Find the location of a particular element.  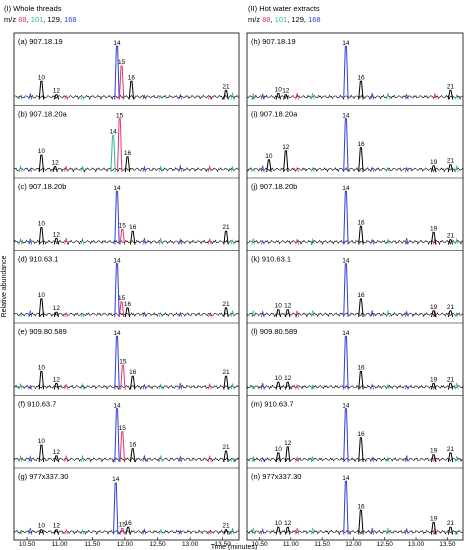

x-tick-label: 11.00 is located at coordinates (291, 544).